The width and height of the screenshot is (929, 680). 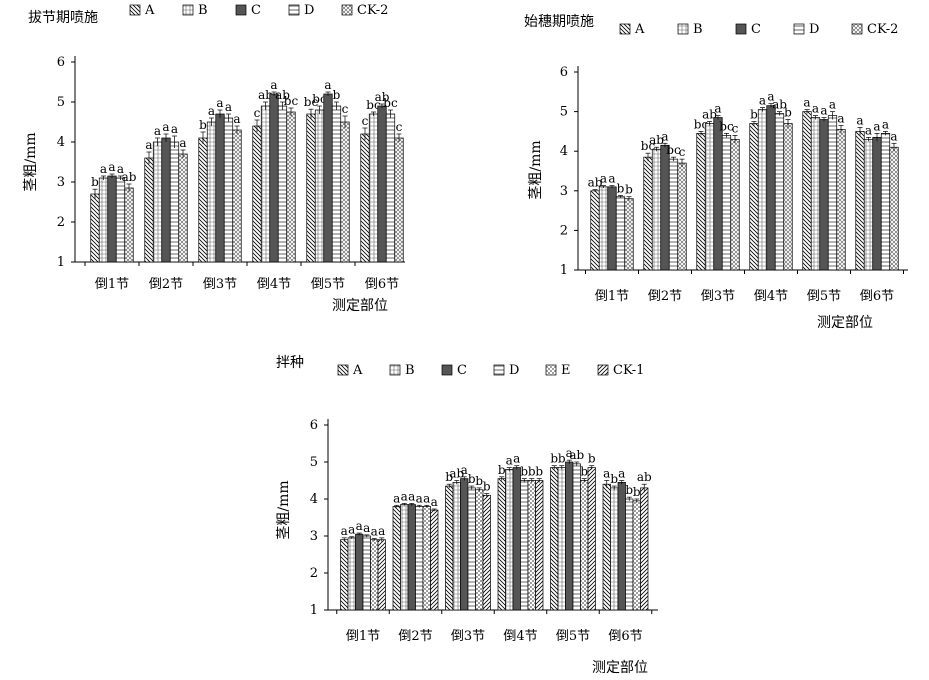 What do you see at coordinates (564, 230) in the screenshot?
I see `y-tick-label: 2` at bounding box center [564, 230].